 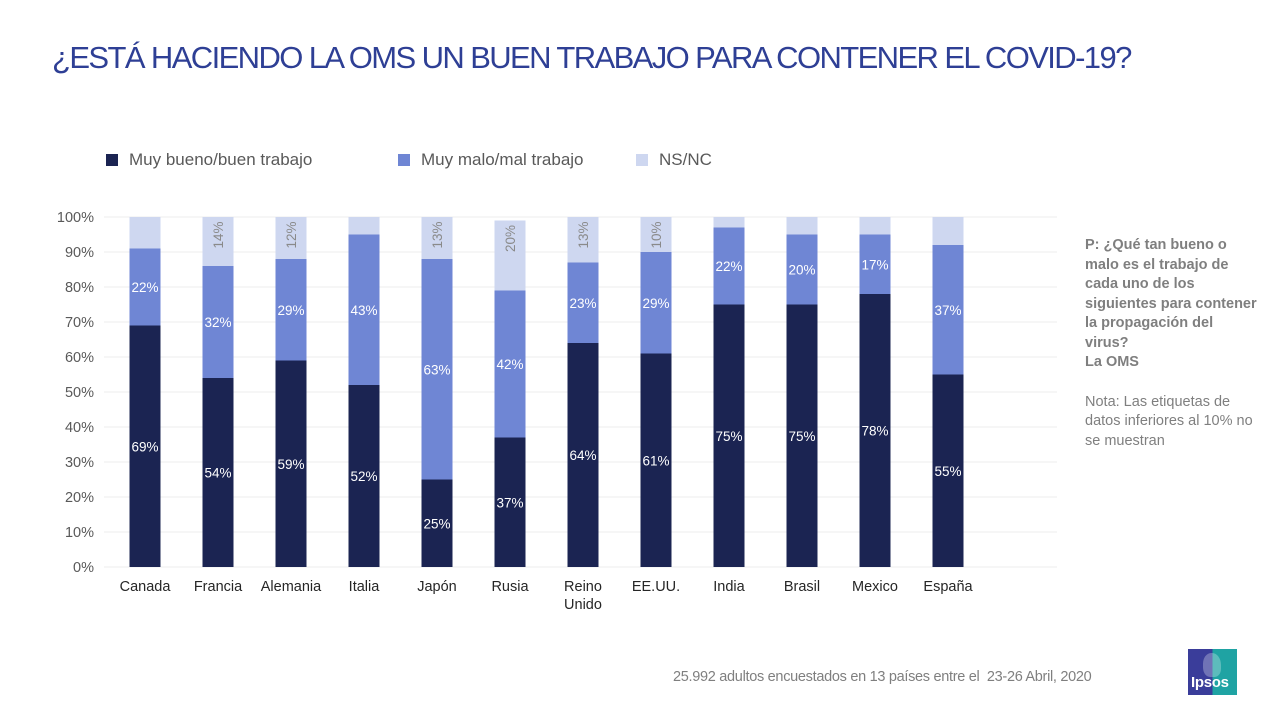 What do you see at coordinates (146, 587) in the screenshot?
I see `x-tick-label: Canada` at bounding box center [146, 587].